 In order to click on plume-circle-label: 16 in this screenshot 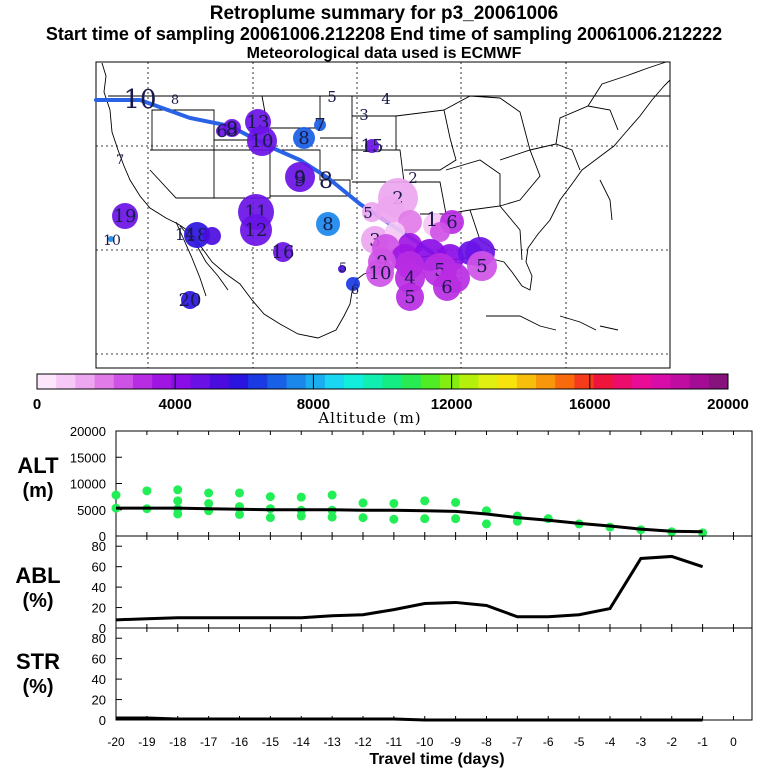, I will do `click(283, 252)`.